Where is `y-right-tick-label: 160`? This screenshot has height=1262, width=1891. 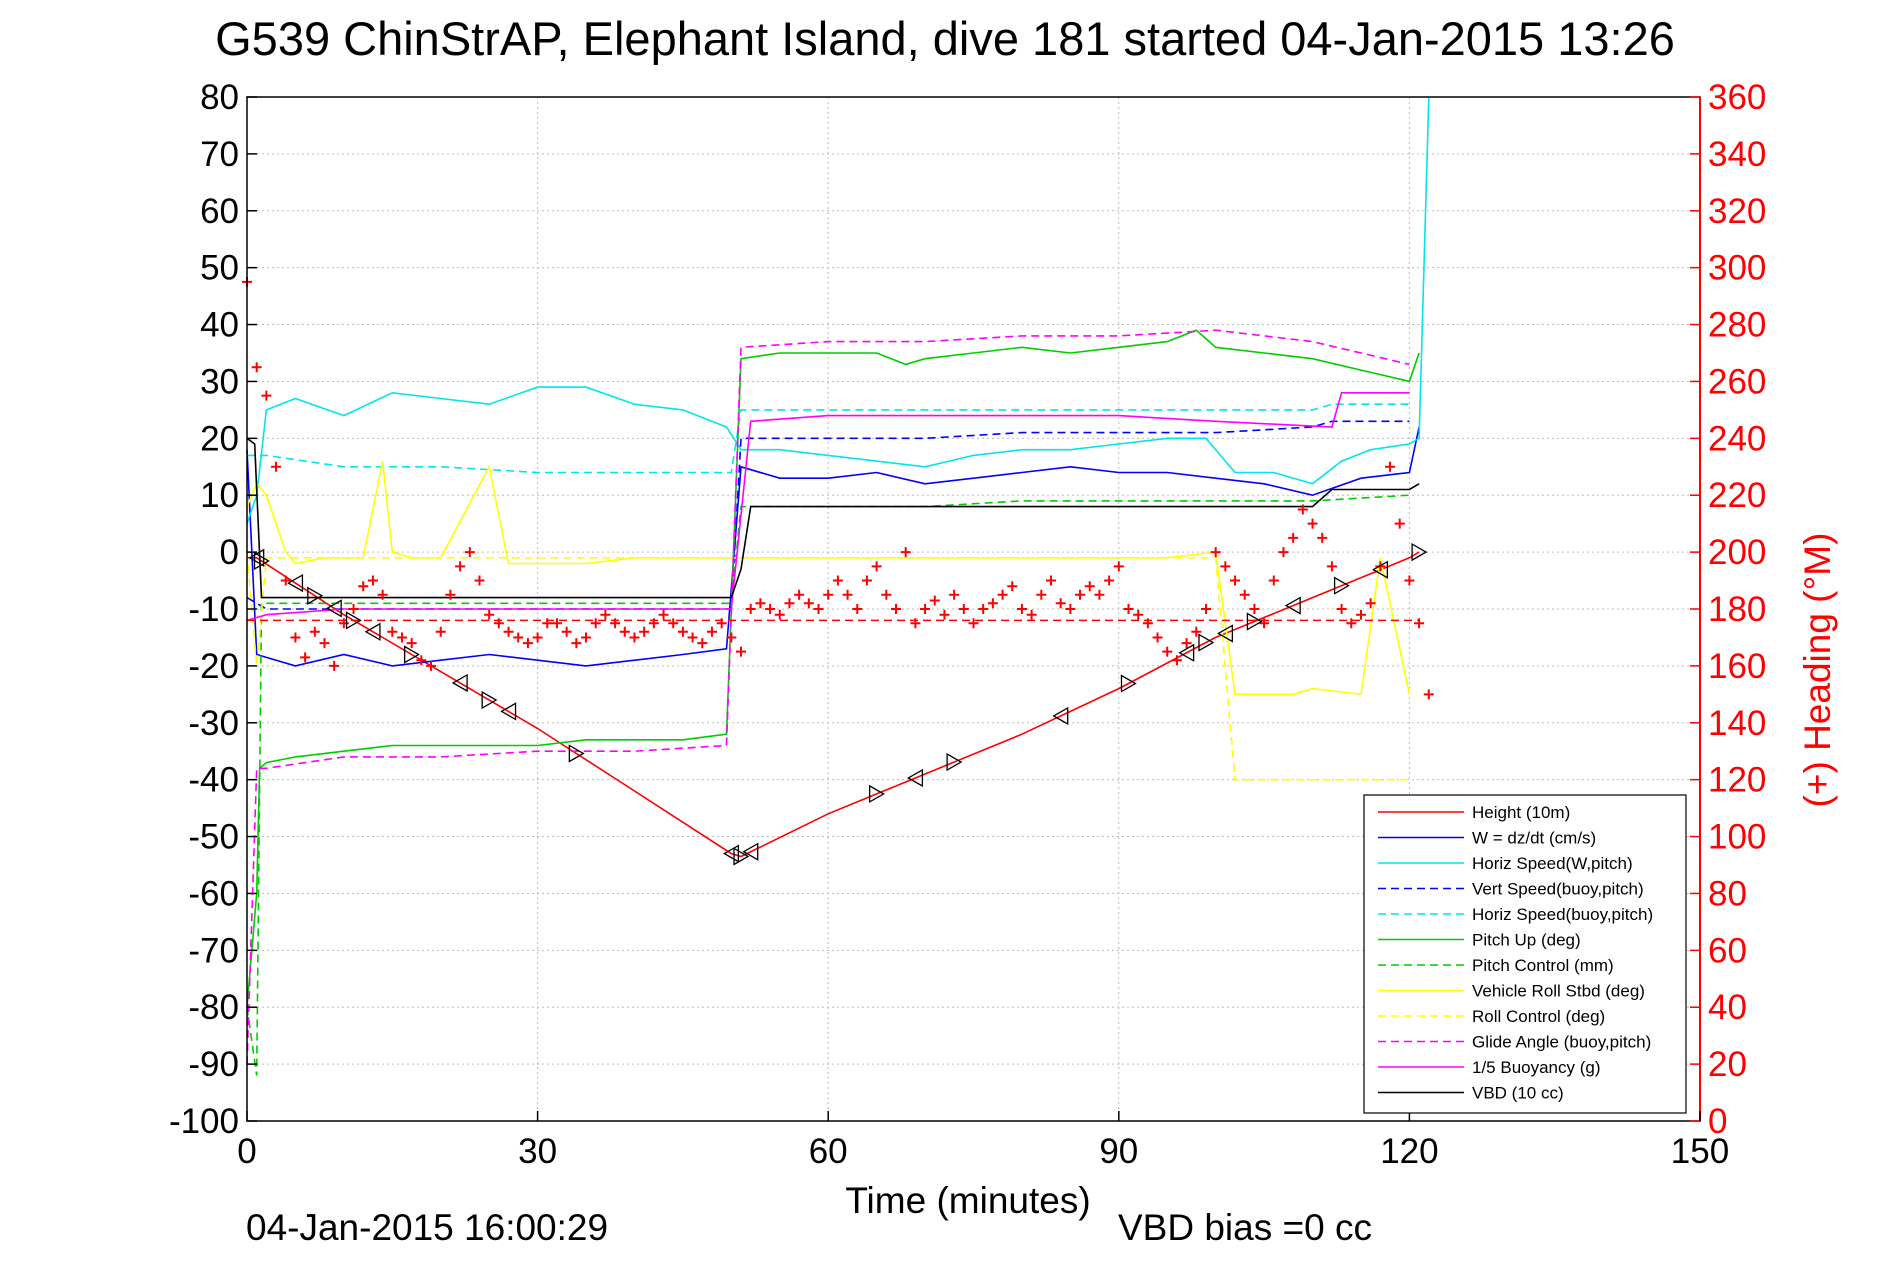 y-right-tick-label: 160 is located at coordinates (1737, 666).